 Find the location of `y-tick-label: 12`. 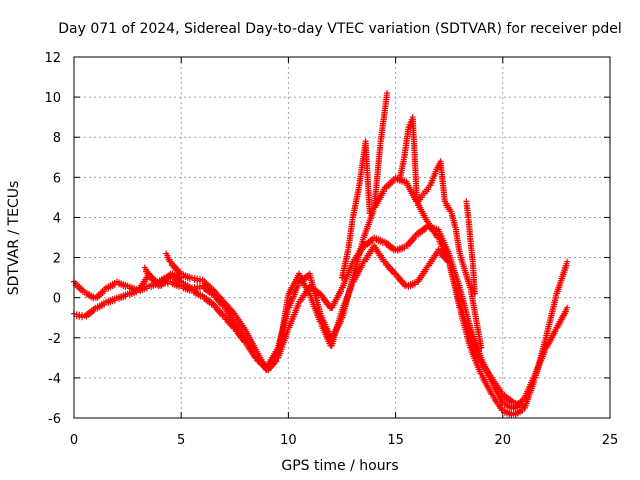

y-tick-label: 12 is located at coordinates (52, 58).